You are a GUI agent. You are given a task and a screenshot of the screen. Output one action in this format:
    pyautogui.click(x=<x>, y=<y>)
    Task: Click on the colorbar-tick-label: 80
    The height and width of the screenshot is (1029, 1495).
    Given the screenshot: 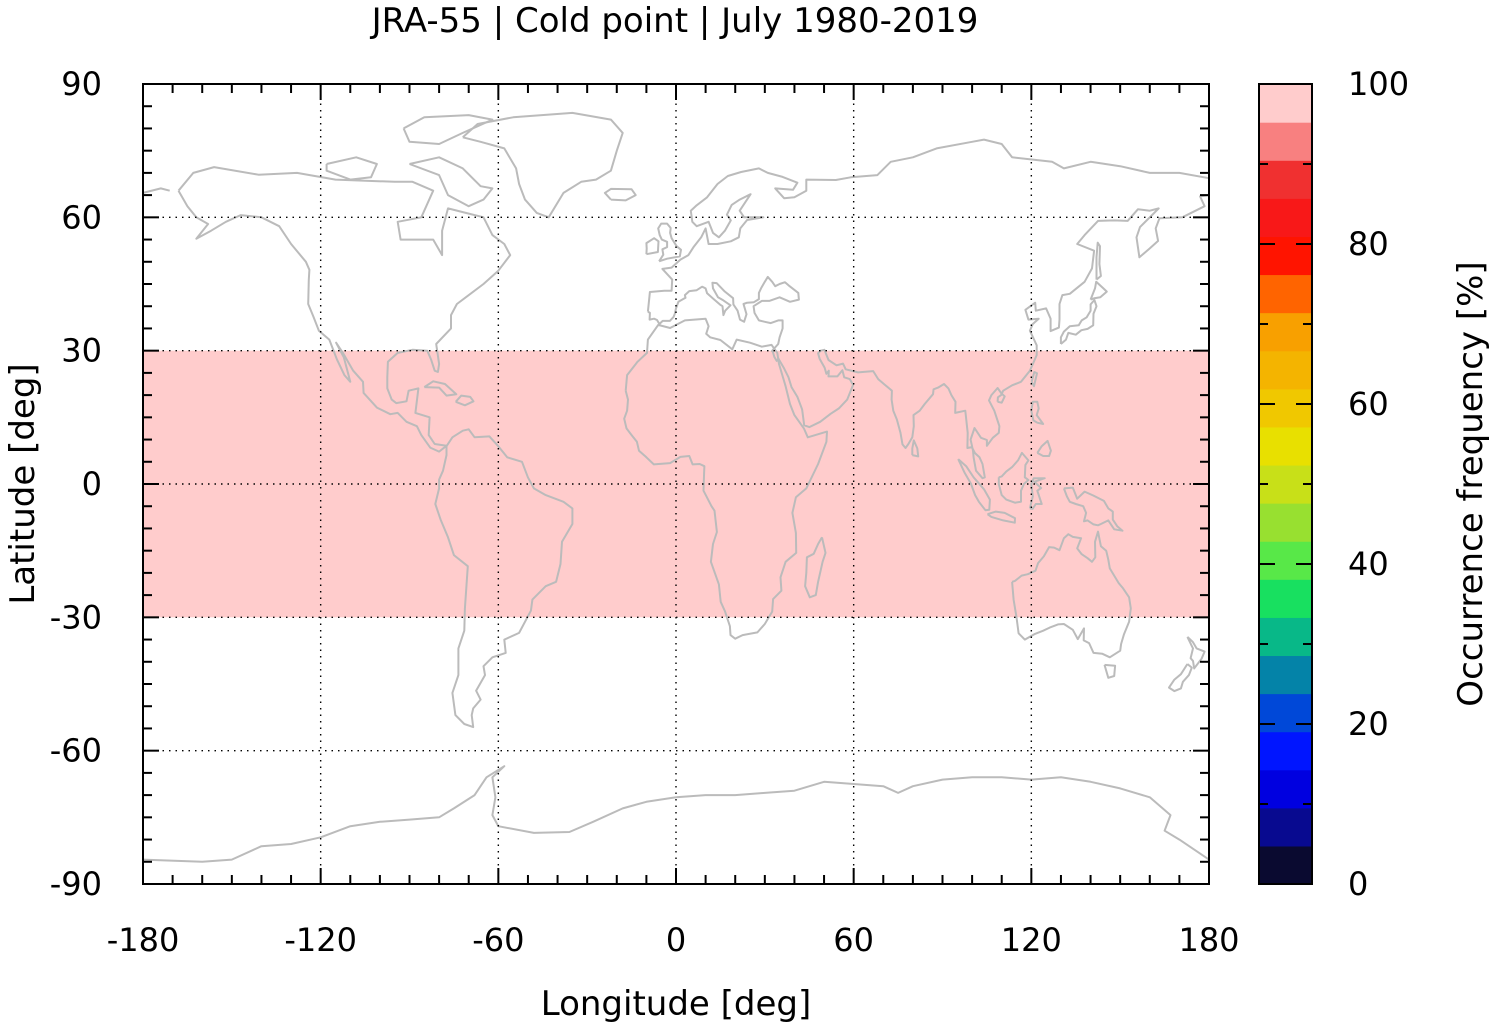 What is the action you would take?
    pyautogui.click(x=1368, y=244)
    